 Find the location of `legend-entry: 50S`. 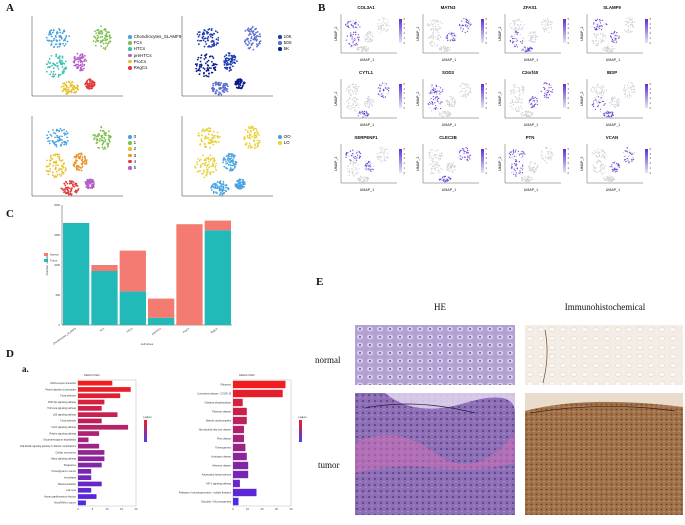

legend-entry: 50S is located at coordinates (285, 43).